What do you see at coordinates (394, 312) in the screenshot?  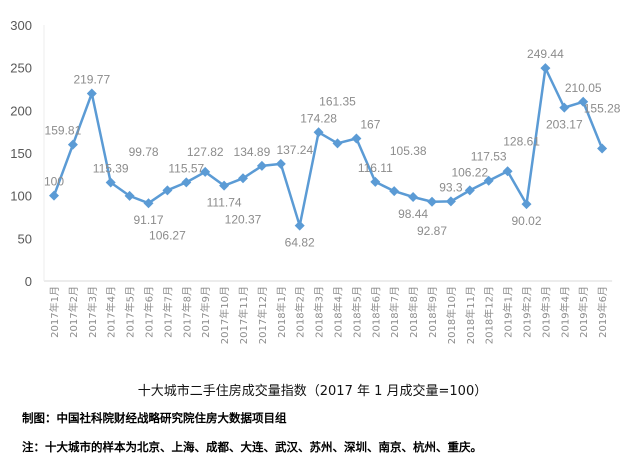 I see `x-tick-label: 2018年7月` at bounding box center [394, 312].